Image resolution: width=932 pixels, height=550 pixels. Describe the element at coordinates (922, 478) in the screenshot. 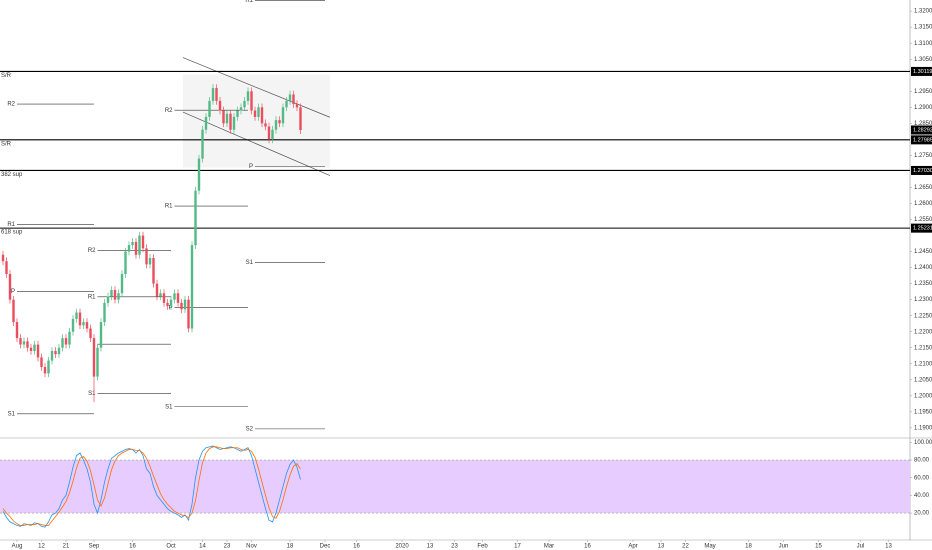

I see `osc-tick-label: 60.00` at that location.